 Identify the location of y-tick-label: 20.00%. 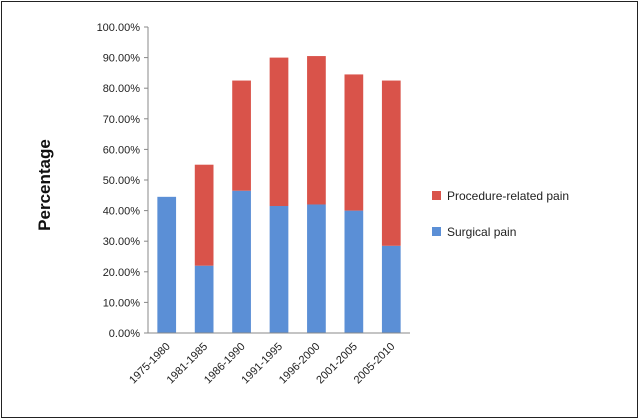
(122, 273).